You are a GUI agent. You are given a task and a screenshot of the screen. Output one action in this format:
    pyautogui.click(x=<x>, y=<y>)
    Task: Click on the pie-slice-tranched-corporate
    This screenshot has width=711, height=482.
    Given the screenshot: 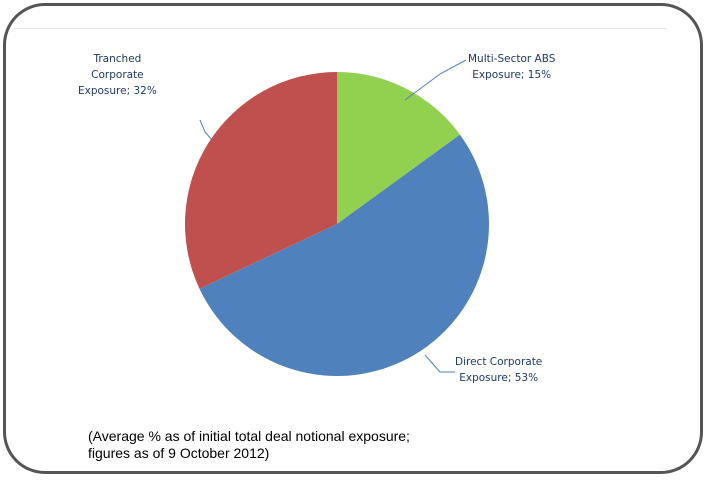 What is the action you would take?
    pyautogui.click(x=261, y=180)
    